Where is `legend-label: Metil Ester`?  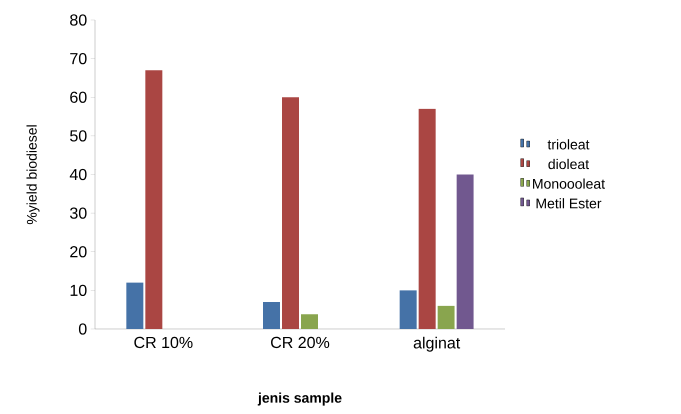 legend-label: Metil Ester is located at coordinates (569, 203).